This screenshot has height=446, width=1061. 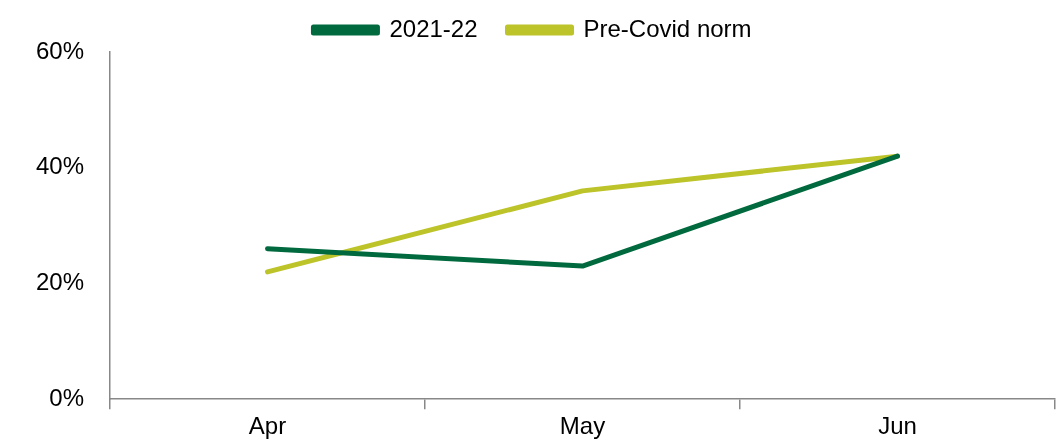 I want to click on y-tick-label: 40%, so click(x=60, y=166).